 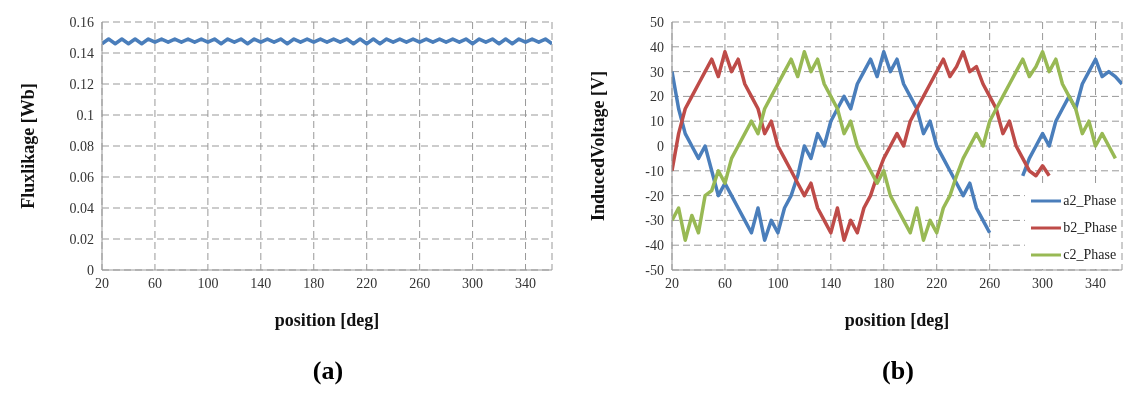 I want to click on y-tick-label: 0.04, so click(x=81, y=208).